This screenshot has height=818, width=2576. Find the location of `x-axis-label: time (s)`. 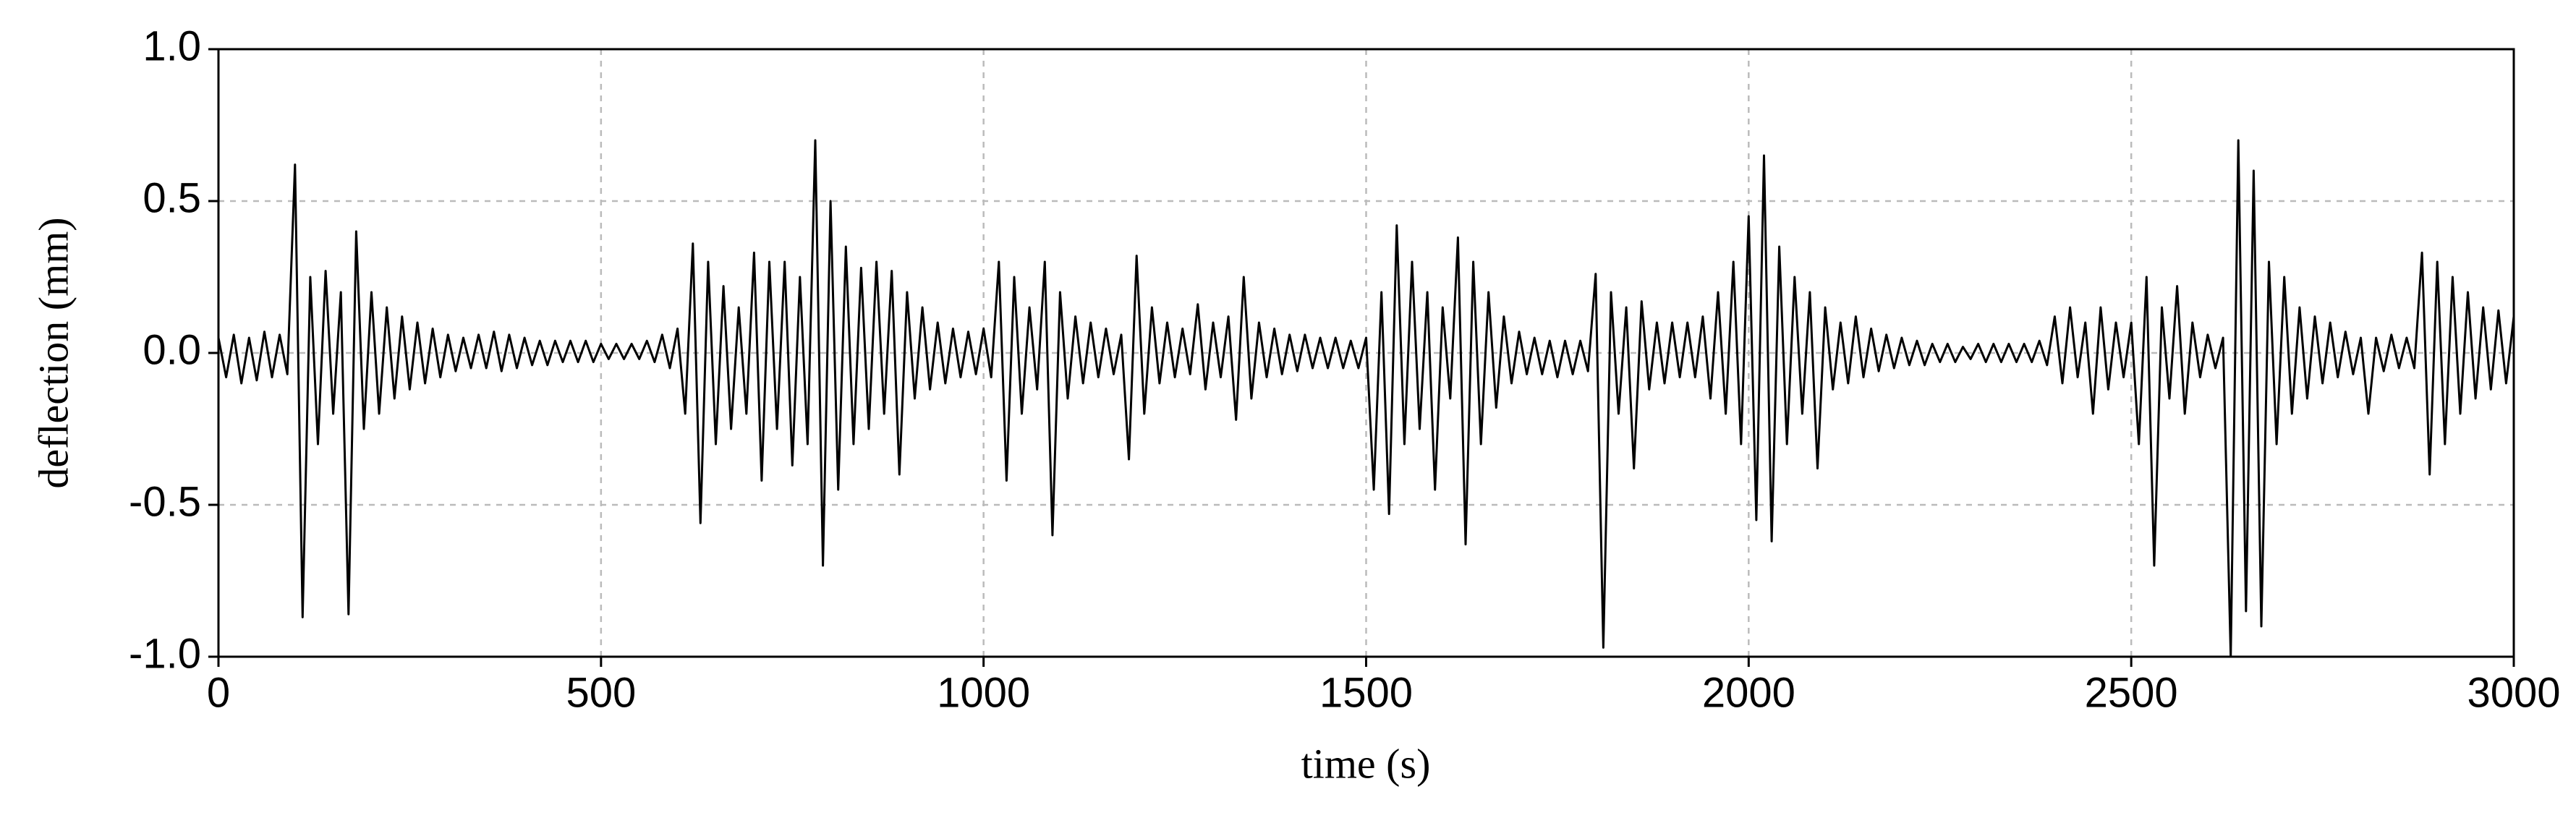

x-axis-label: time (s) is located at coordinates (1366, 763).